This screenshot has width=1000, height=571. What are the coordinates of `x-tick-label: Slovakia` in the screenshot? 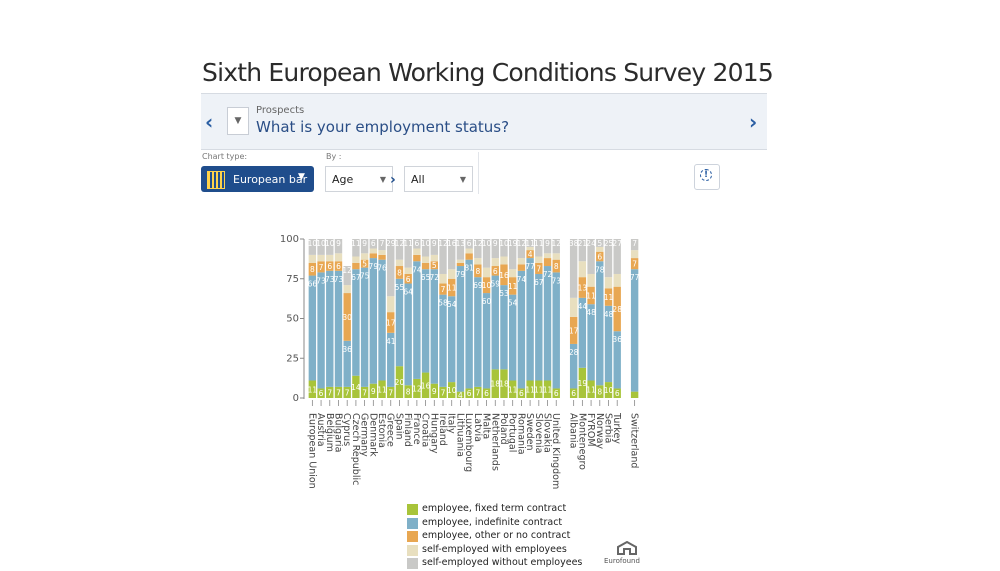 It's located at (547, 433).